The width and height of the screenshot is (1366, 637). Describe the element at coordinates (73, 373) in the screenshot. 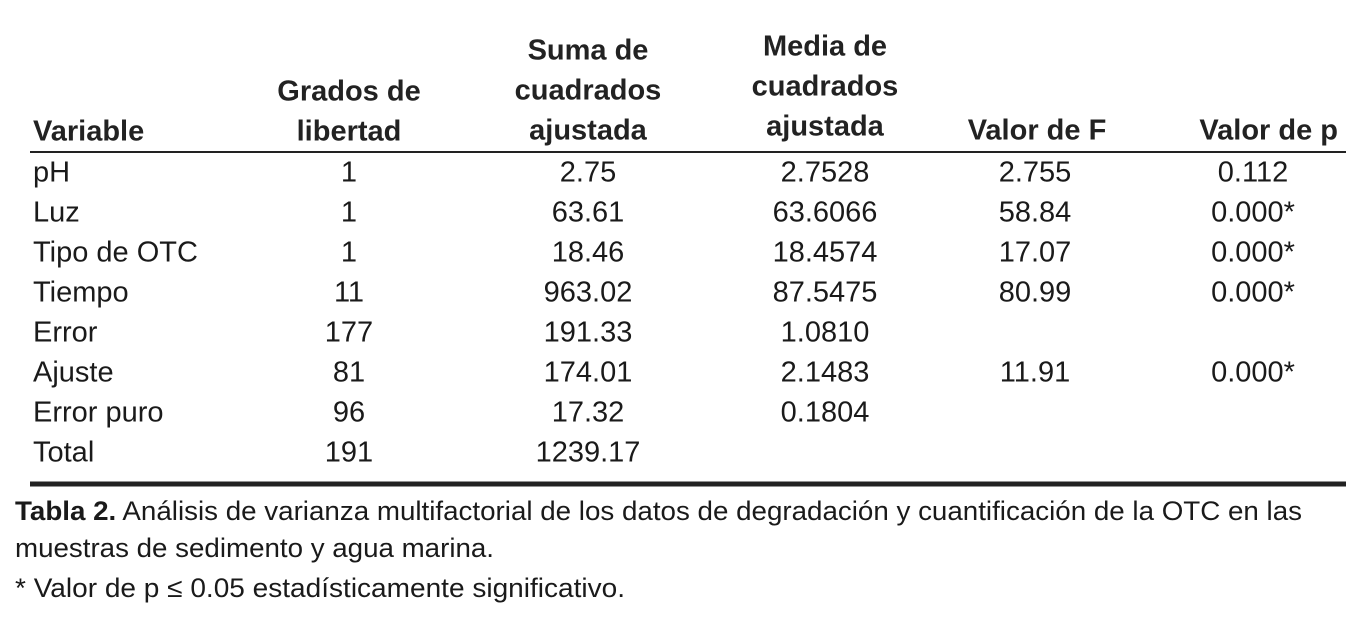

I see `row-label: Ajuste` at that location.